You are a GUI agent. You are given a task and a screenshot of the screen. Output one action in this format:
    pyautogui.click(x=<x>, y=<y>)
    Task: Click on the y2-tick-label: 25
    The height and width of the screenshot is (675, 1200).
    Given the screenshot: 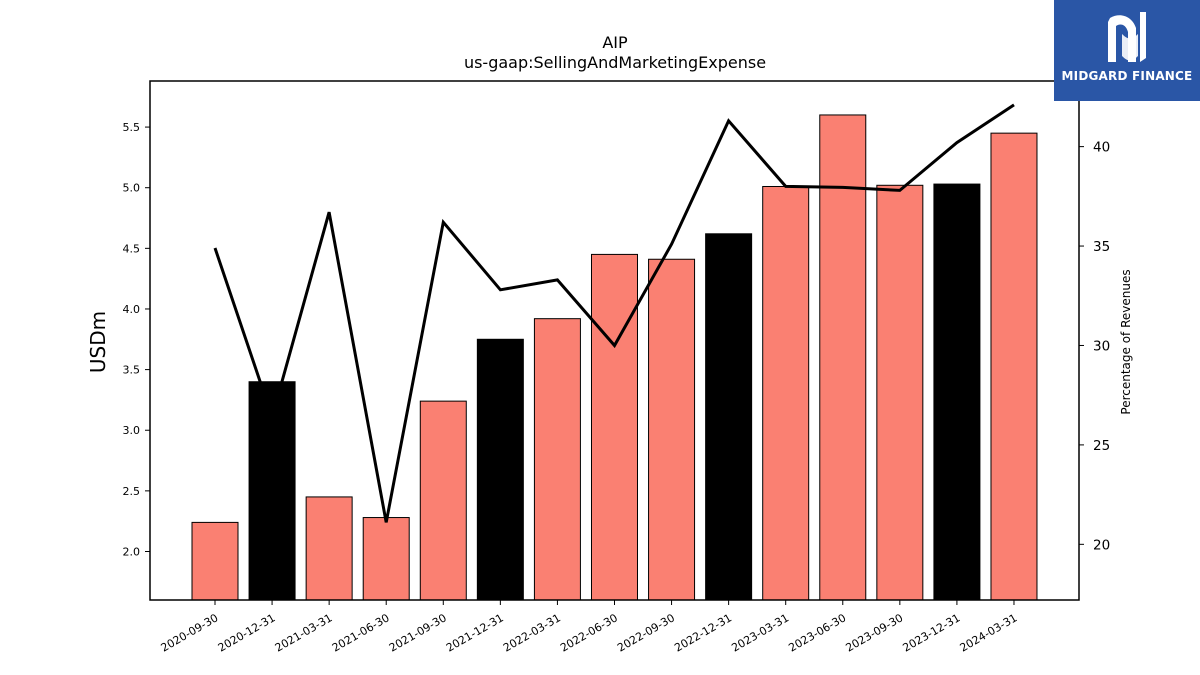 What is the action you would take?
    pyautogui.click(x=1101, y=446)
    